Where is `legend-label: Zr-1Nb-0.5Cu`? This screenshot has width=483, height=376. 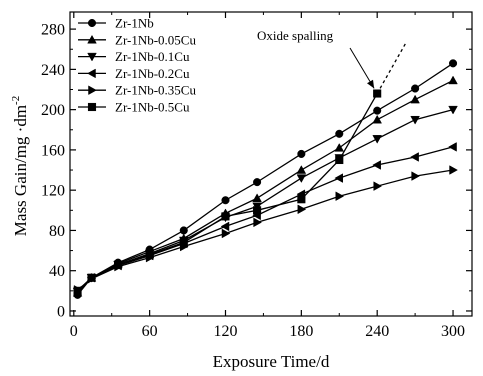
legend-label: Zr-1Nb-0.5Cu is located at coordinates (152, 107).